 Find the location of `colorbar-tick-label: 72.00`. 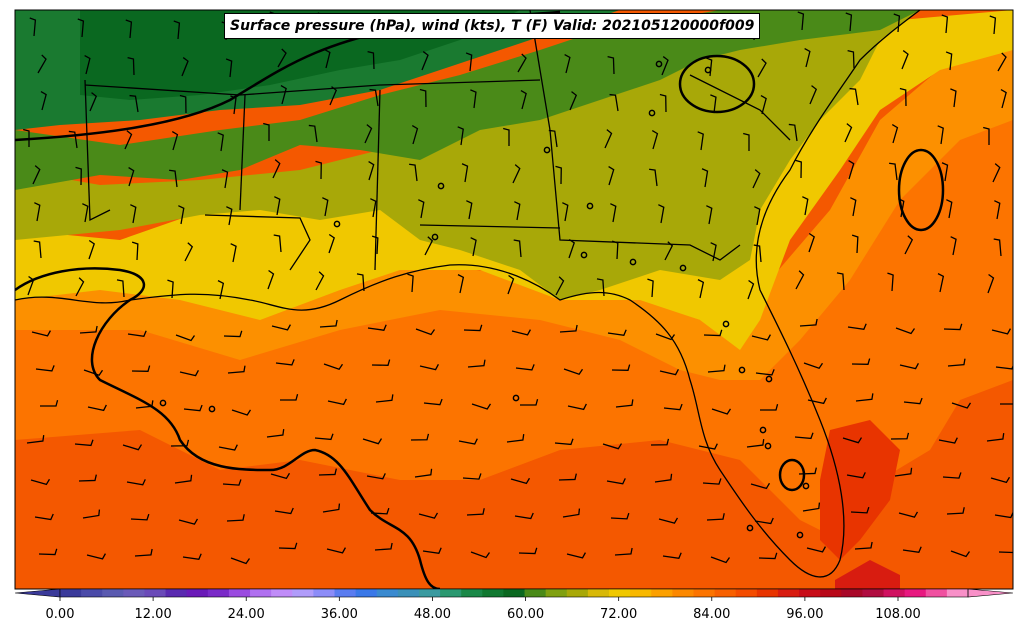

colorbar-tick-label: 72.00 is located at coordinates (619, 614).